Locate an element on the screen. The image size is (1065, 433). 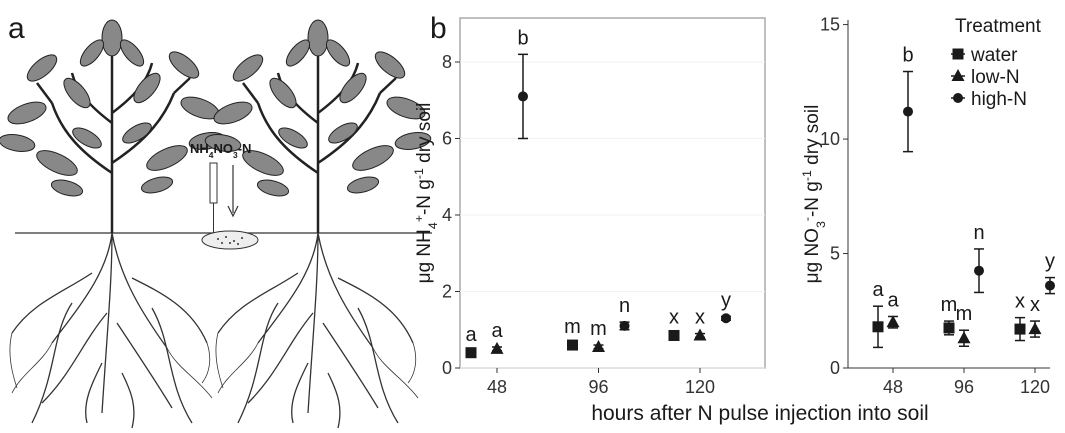
illustration-label-part: NO is located at coordinates (223, 148).